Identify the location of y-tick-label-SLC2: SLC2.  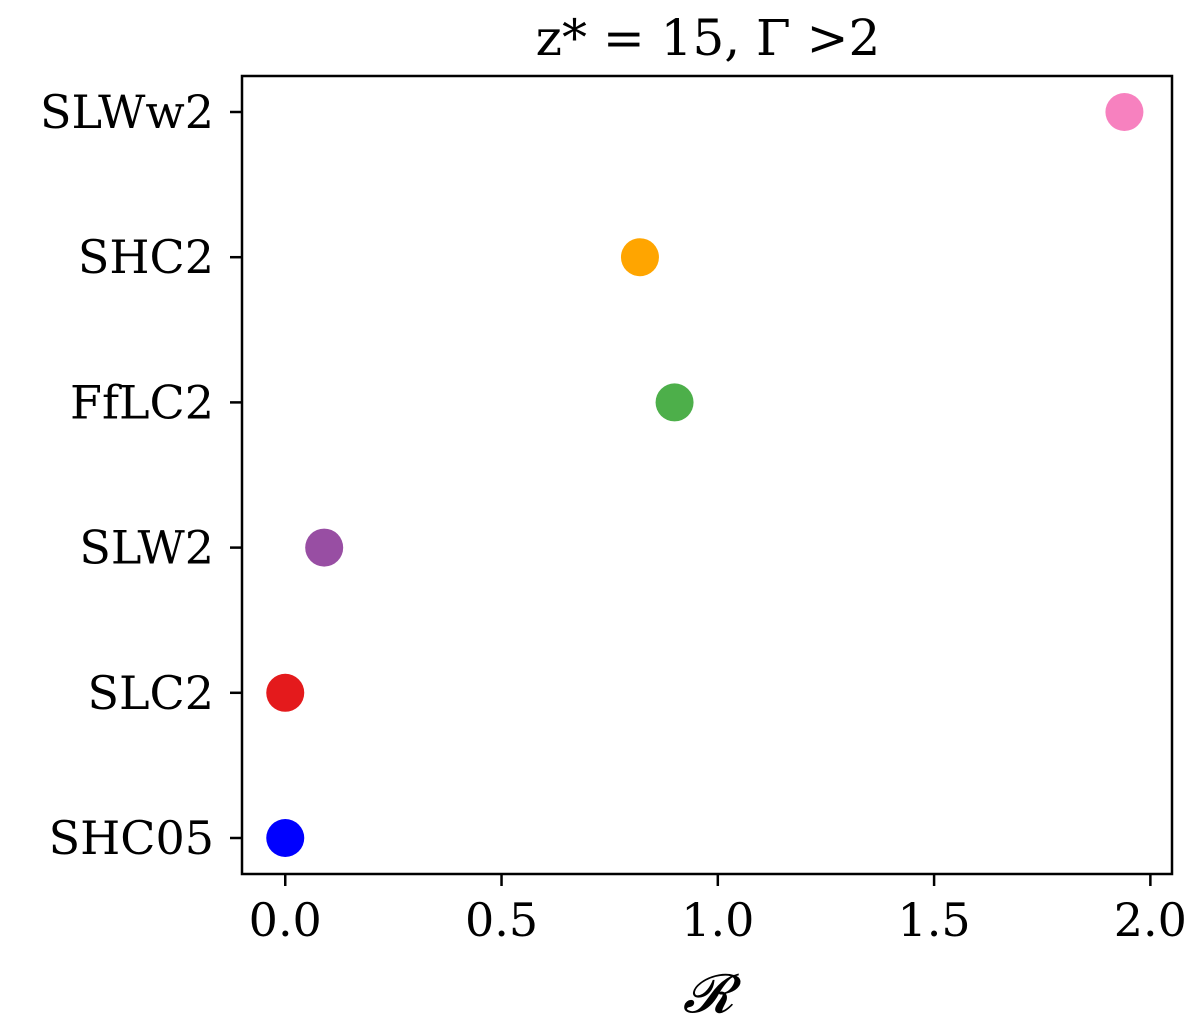
(150, 693).